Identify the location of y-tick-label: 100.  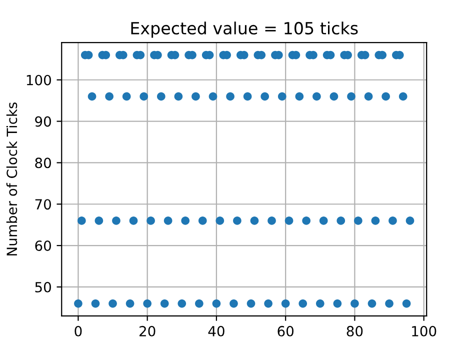
(38, 80).